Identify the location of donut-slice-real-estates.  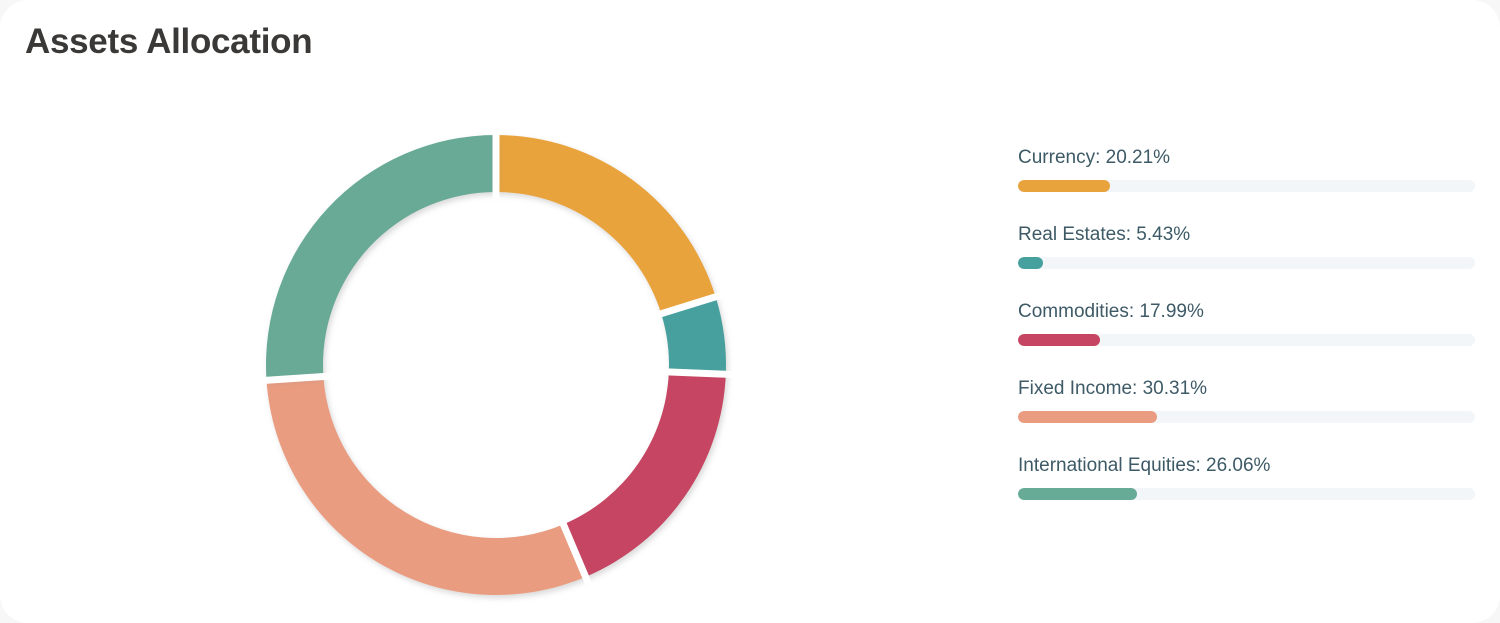
(693, 335).